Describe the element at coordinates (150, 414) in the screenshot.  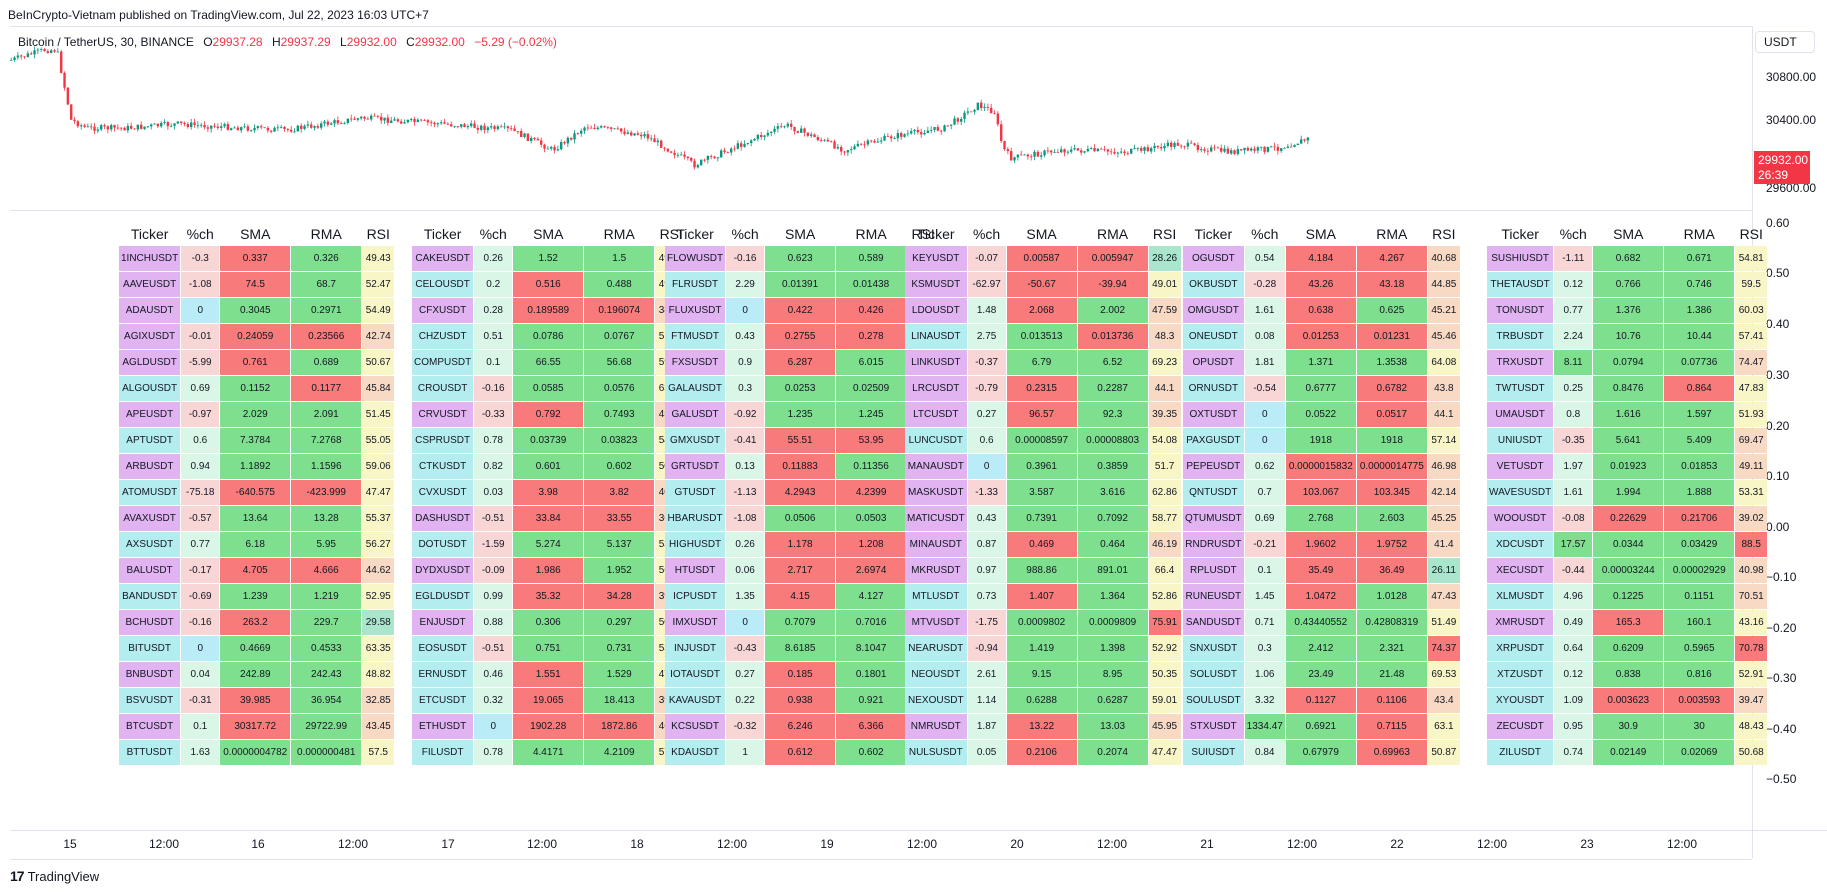
I see `ticker-cell: APEUSDT` at that location.